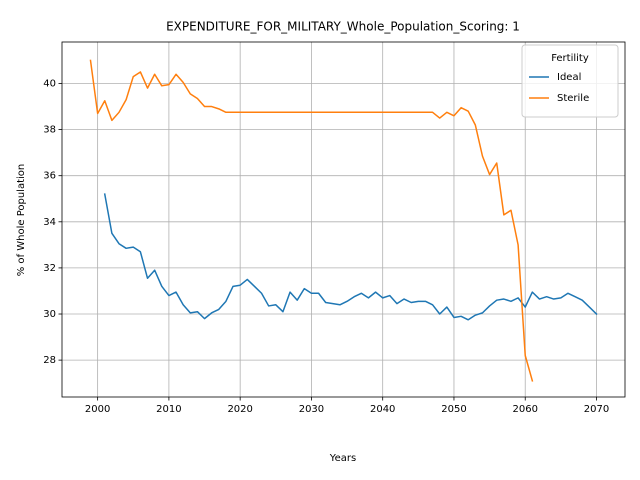 This screenshot has width=640, height=480. I want to click on legend-box, so click(570, 81).